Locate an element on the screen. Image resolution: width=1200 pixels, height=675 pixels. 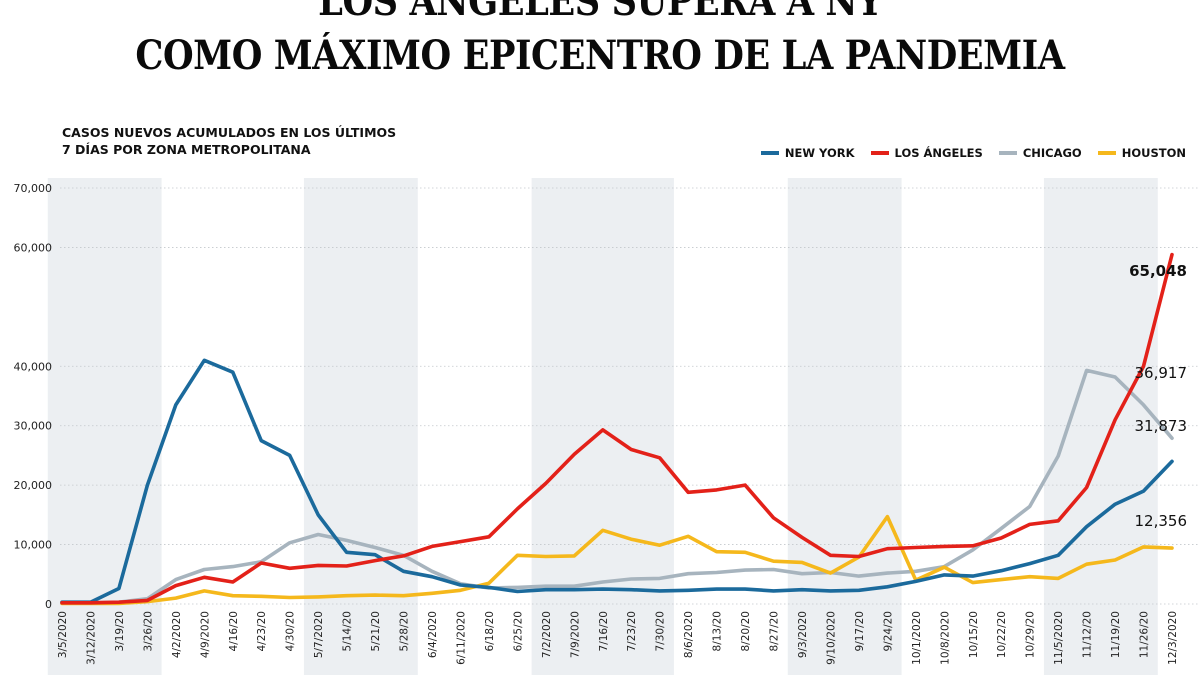
legend-label-chicago: CHICAGO is located at coordinates (1052, 153).